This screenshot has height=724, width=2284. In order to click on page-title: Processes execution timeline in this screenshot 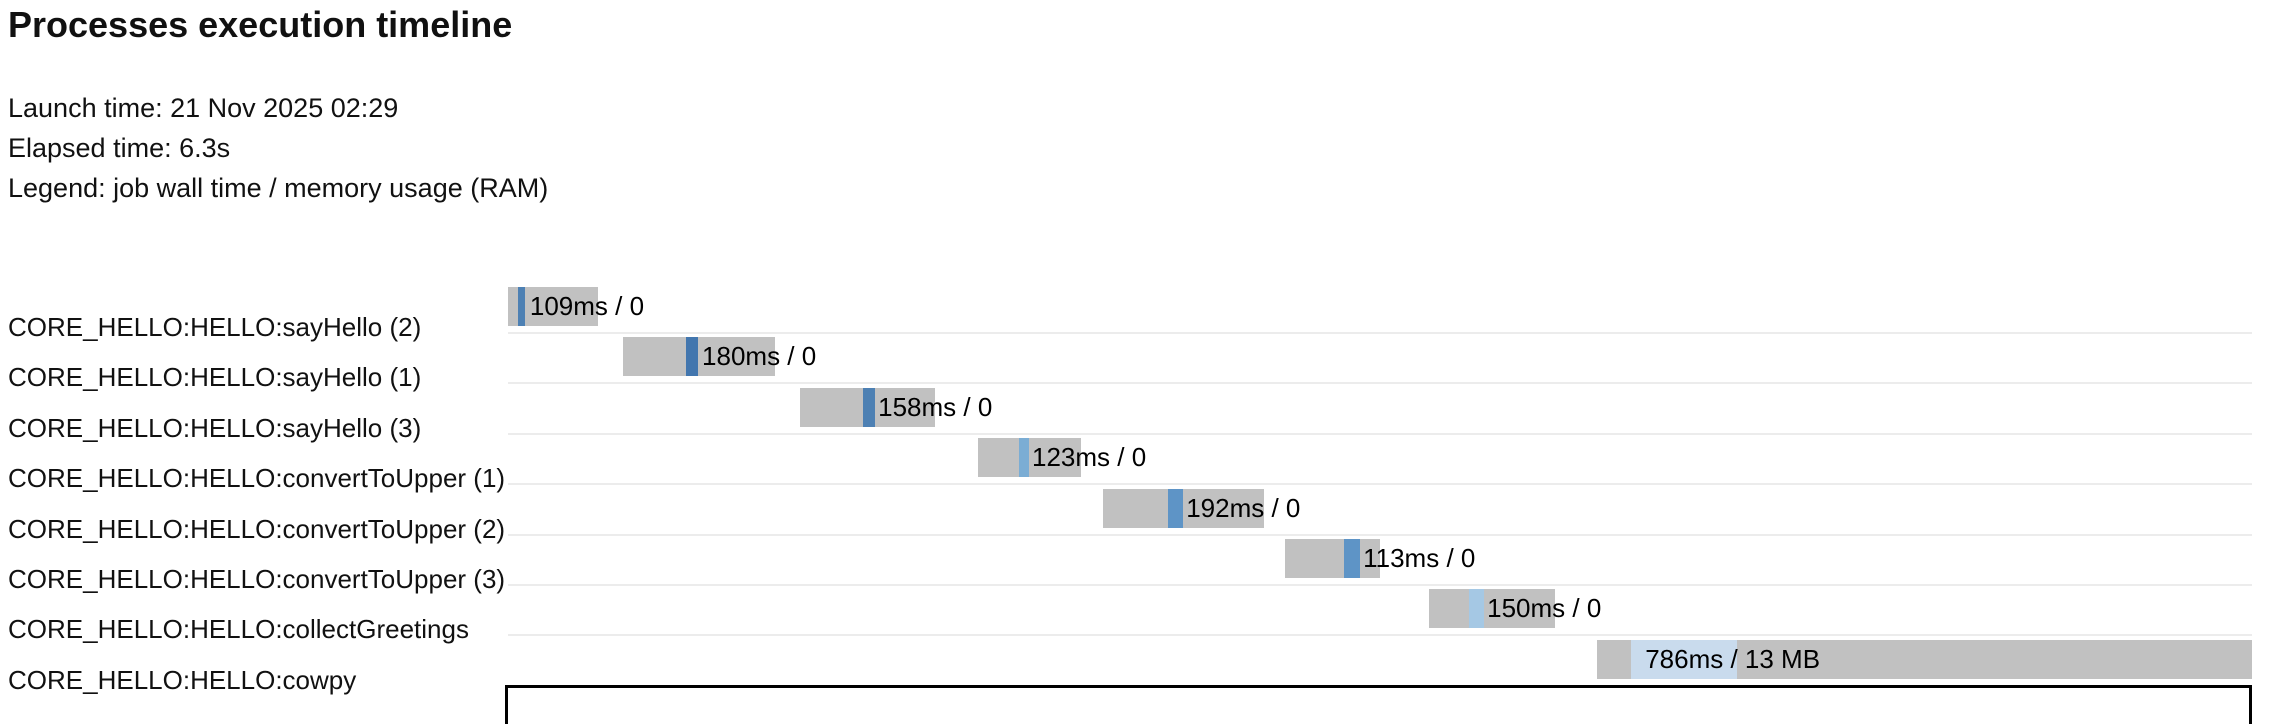, I will do `click(260, 24)`.